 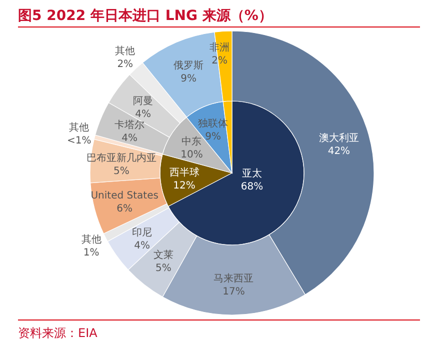 What do you see at coordinates (184, 172) in the screenshot?
I see `slice-label: 西半球` at bounding box center [184, 172].